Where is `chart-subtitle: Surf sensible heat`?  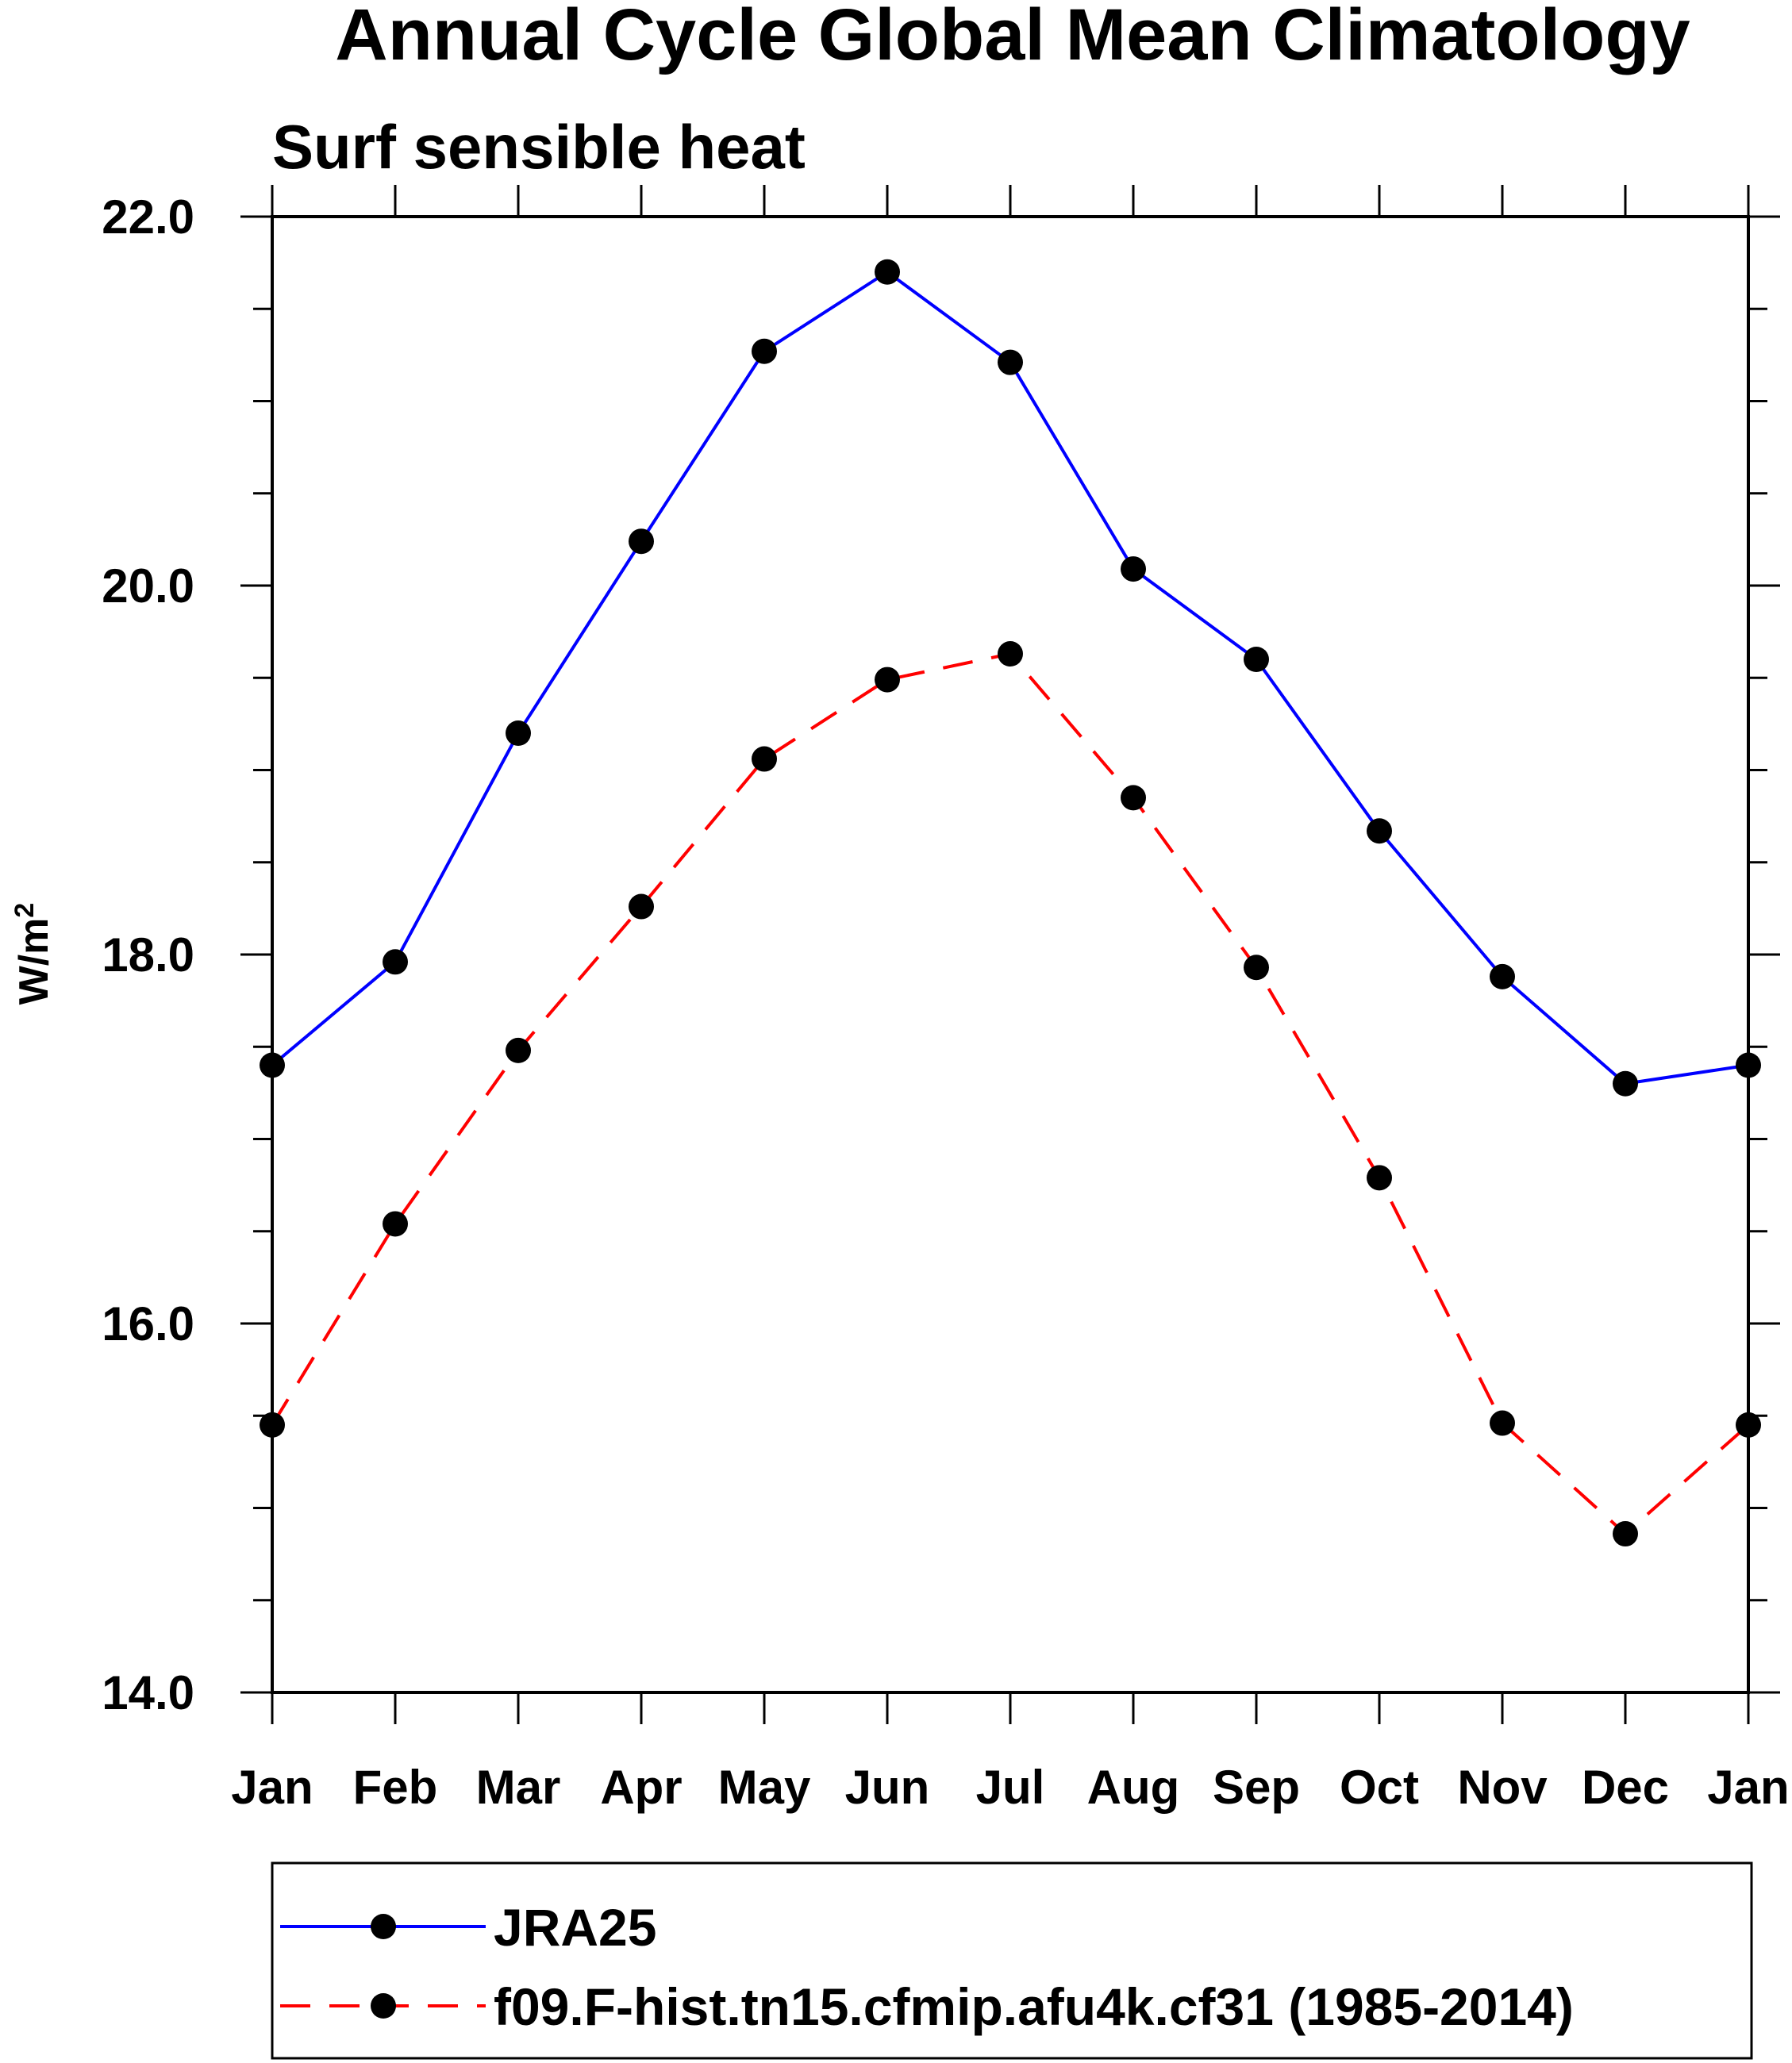 chart-subtitle: Surf sensible heat is located at coordinates (539, 147).